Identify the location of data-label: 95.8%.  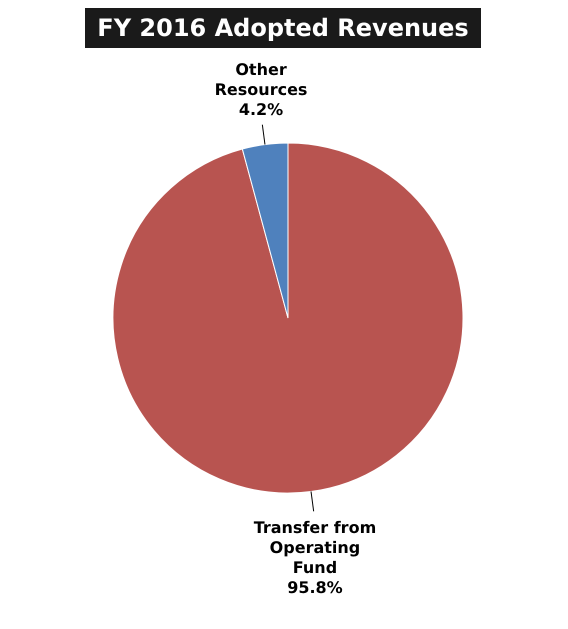
(315, 588).